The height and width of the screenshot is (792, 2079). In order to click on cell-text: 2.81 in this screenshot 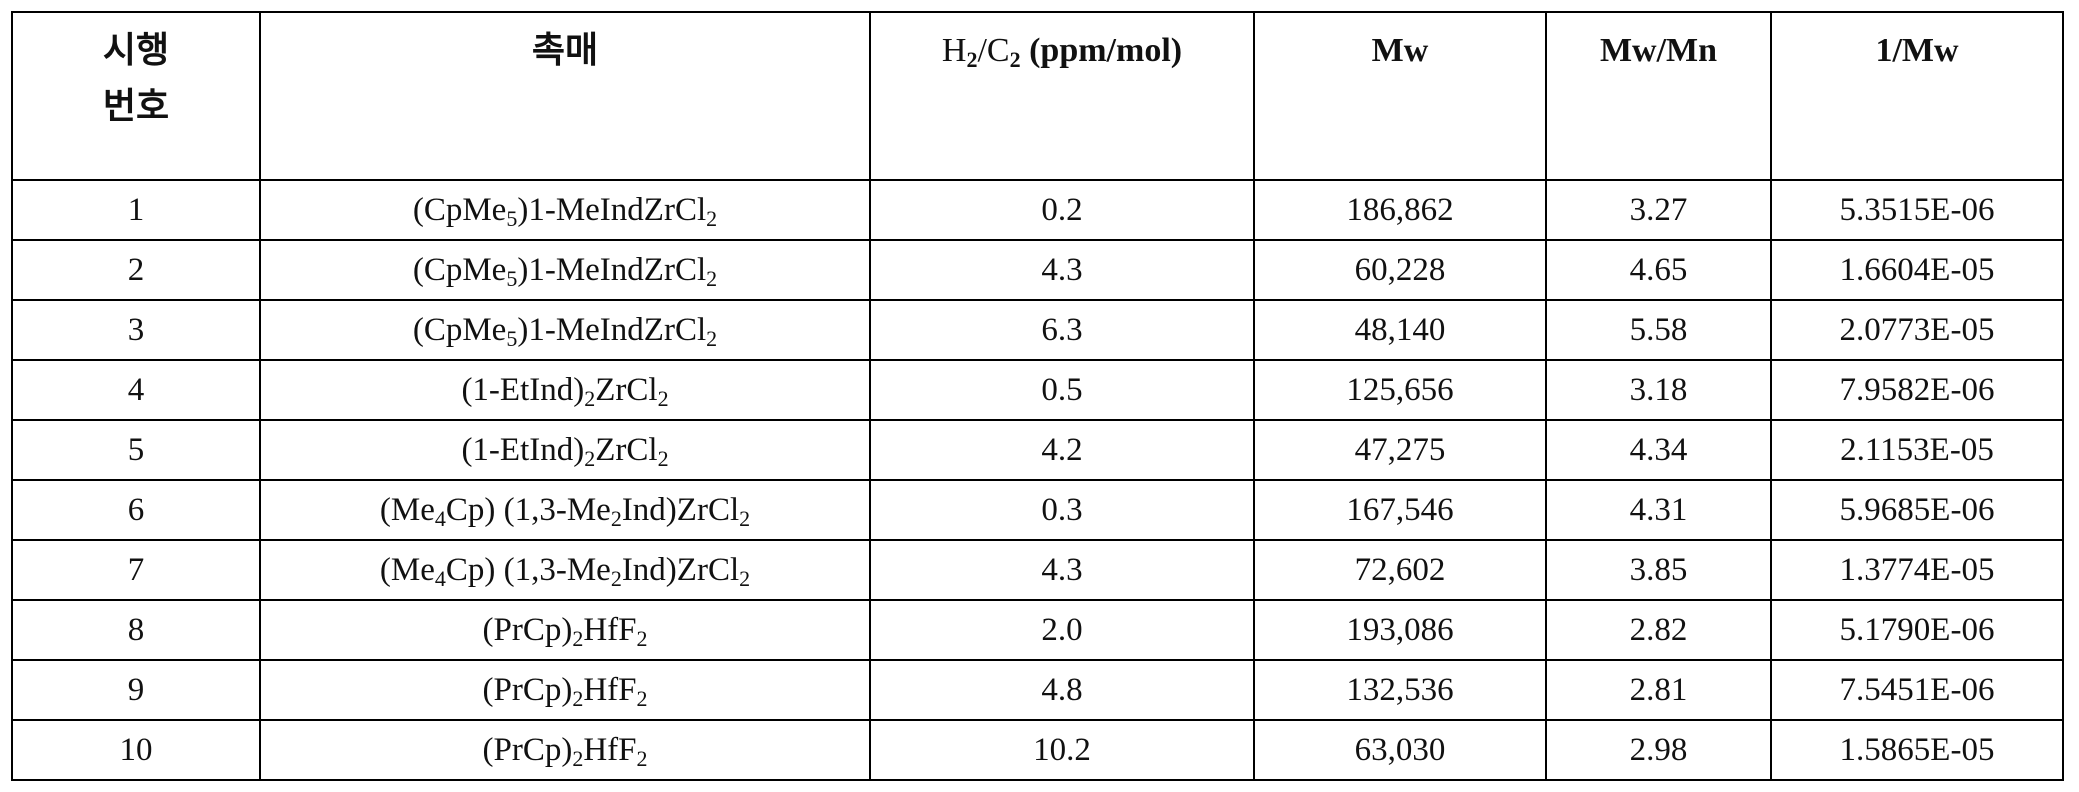, I will do `click(1659, 690)`.